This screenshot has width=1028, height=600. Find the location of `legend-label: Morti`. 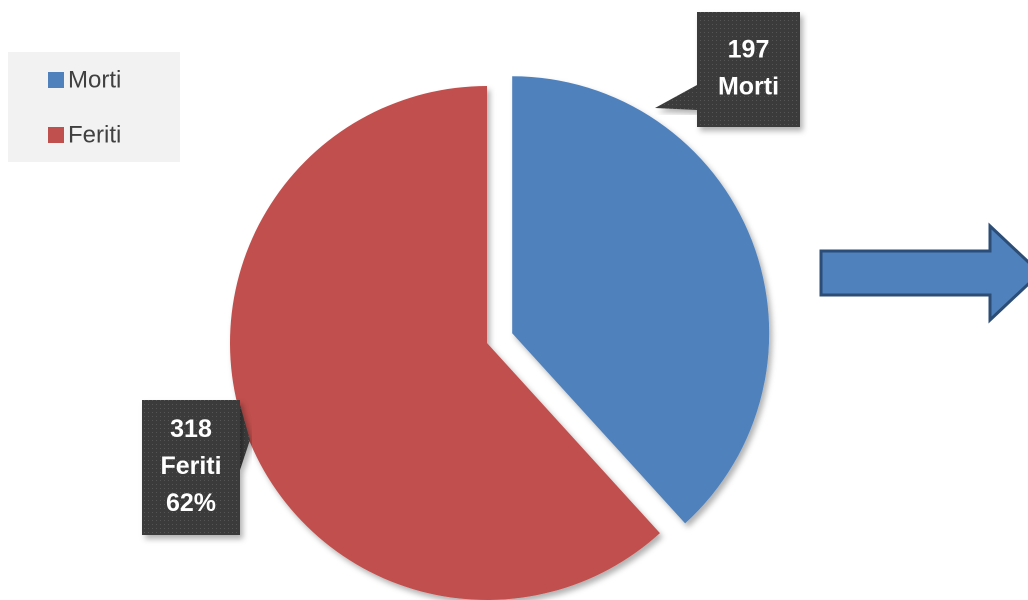

legend-label: Morti is located at coordinates (94, 79).